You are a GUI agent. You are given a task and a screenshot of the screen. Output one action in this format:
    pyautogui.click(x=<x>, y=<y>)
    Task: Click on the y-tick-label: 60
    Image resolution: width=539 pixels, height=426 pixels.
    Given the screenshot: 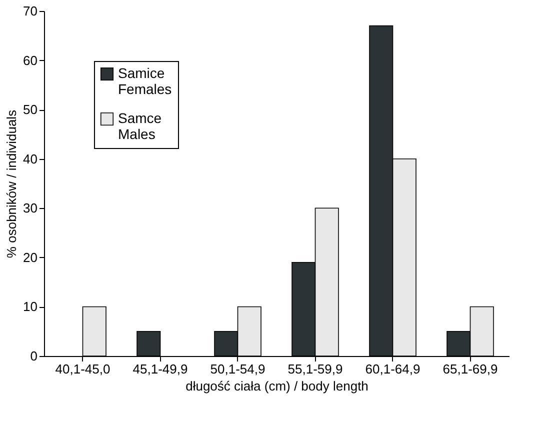 What is the action you would take?
    pyautogui.click(x=30, y=60)
    